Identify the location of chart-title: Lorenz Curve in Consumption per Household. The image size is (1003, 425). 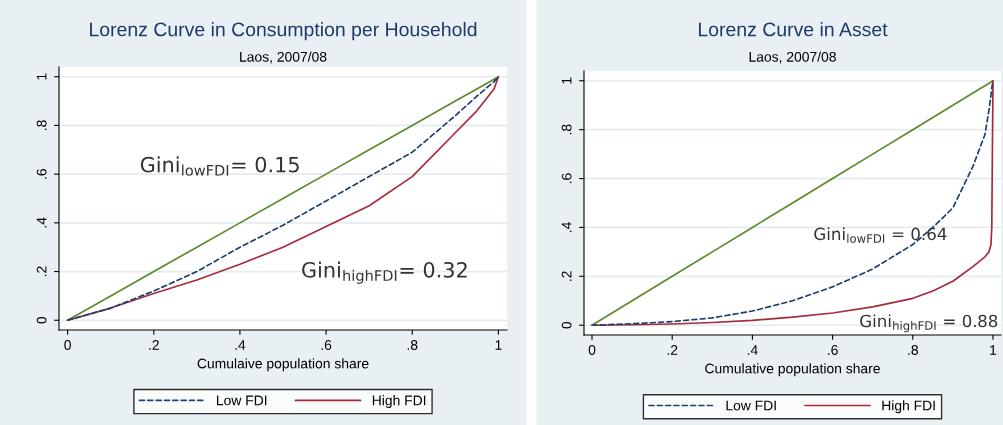
(283, 31).